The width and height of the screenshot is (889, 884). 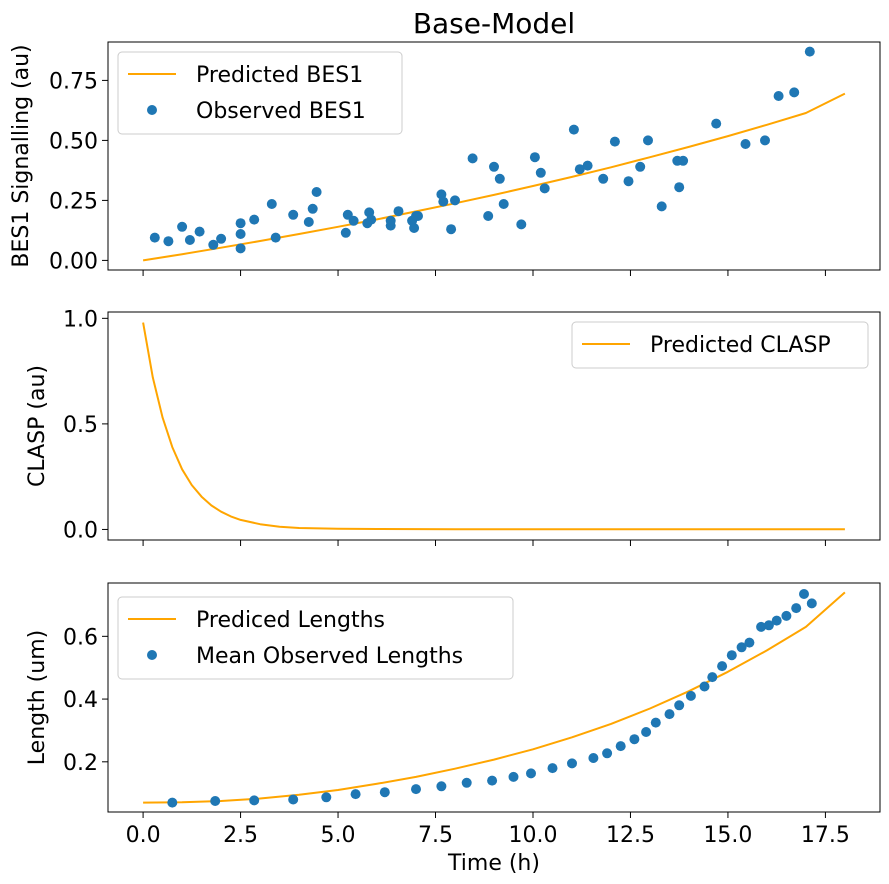 I want to click on panel-bes1-legend: Predicted BES1 Observed BES1, so click(x=260, y=93).